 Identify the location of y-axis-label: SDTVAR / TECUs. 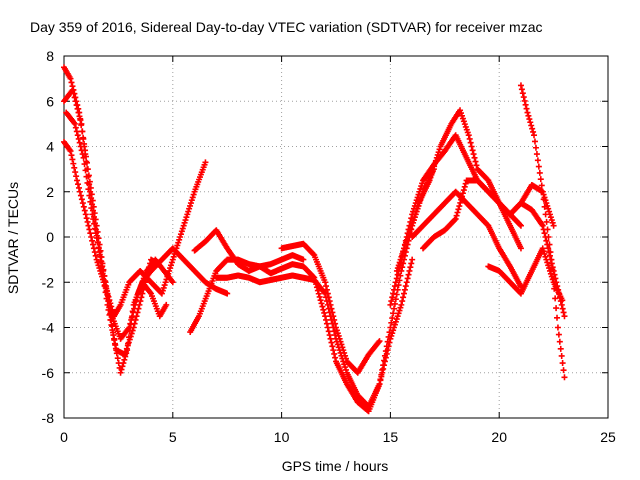
(13, 238).